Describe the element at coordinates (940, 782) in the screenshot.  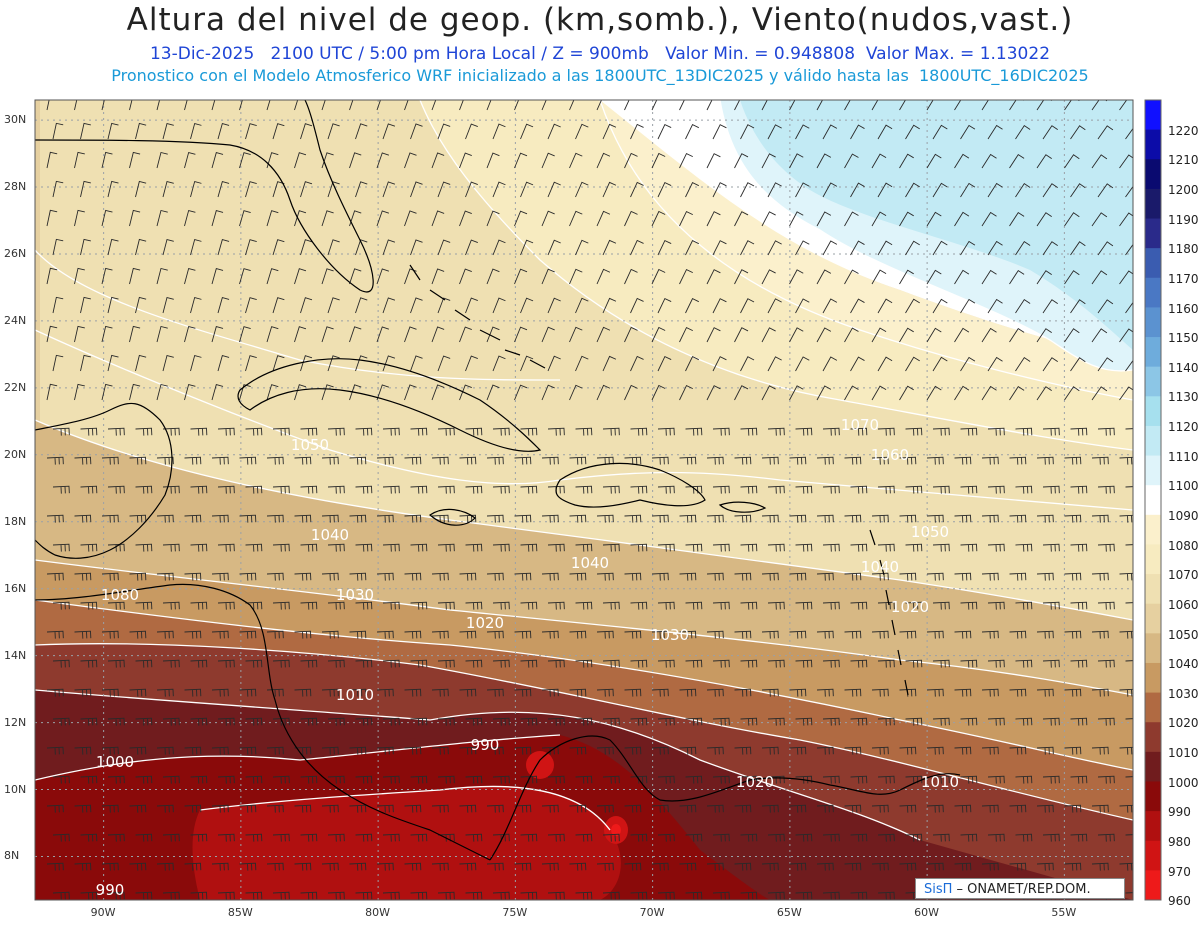
I see `contour-label: 1010` at that location.